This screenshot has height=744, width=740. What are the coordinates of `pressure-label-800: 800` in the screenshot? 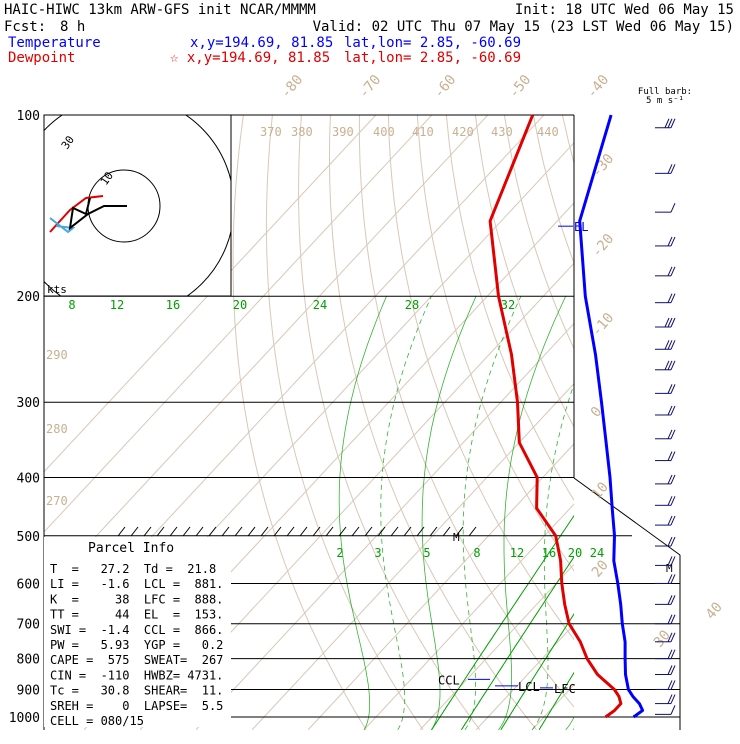 It's located at (28, 660).